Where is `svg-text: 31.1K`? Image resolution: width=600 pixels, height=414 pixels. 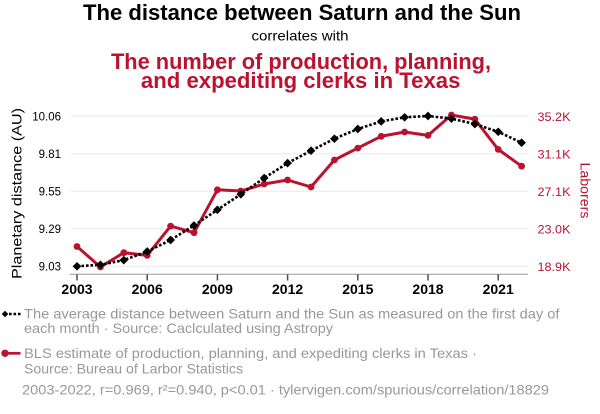 svg-text: 31.1K is located at coordinates (554, 155).